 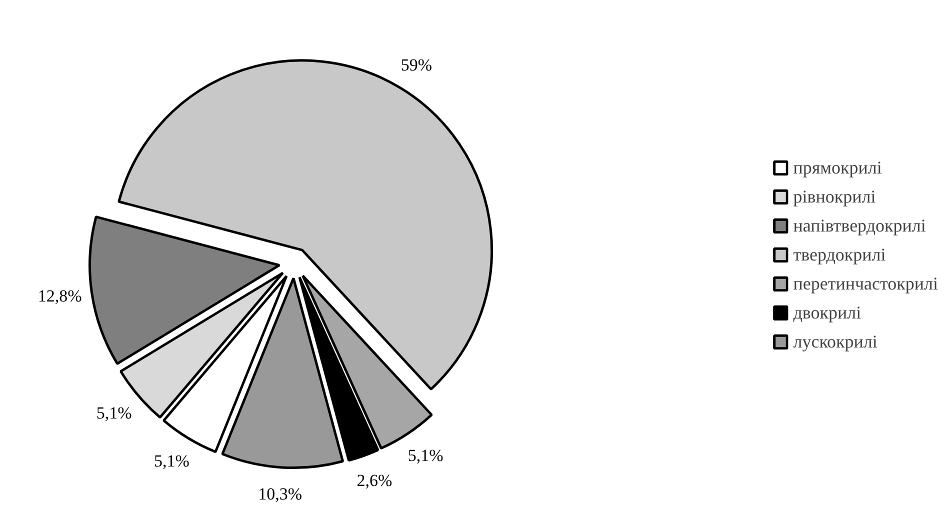 What do you see at coordinates (416, 64) in the screenshot?
I see `data-label: 59%` at bounding box center [416, 64].